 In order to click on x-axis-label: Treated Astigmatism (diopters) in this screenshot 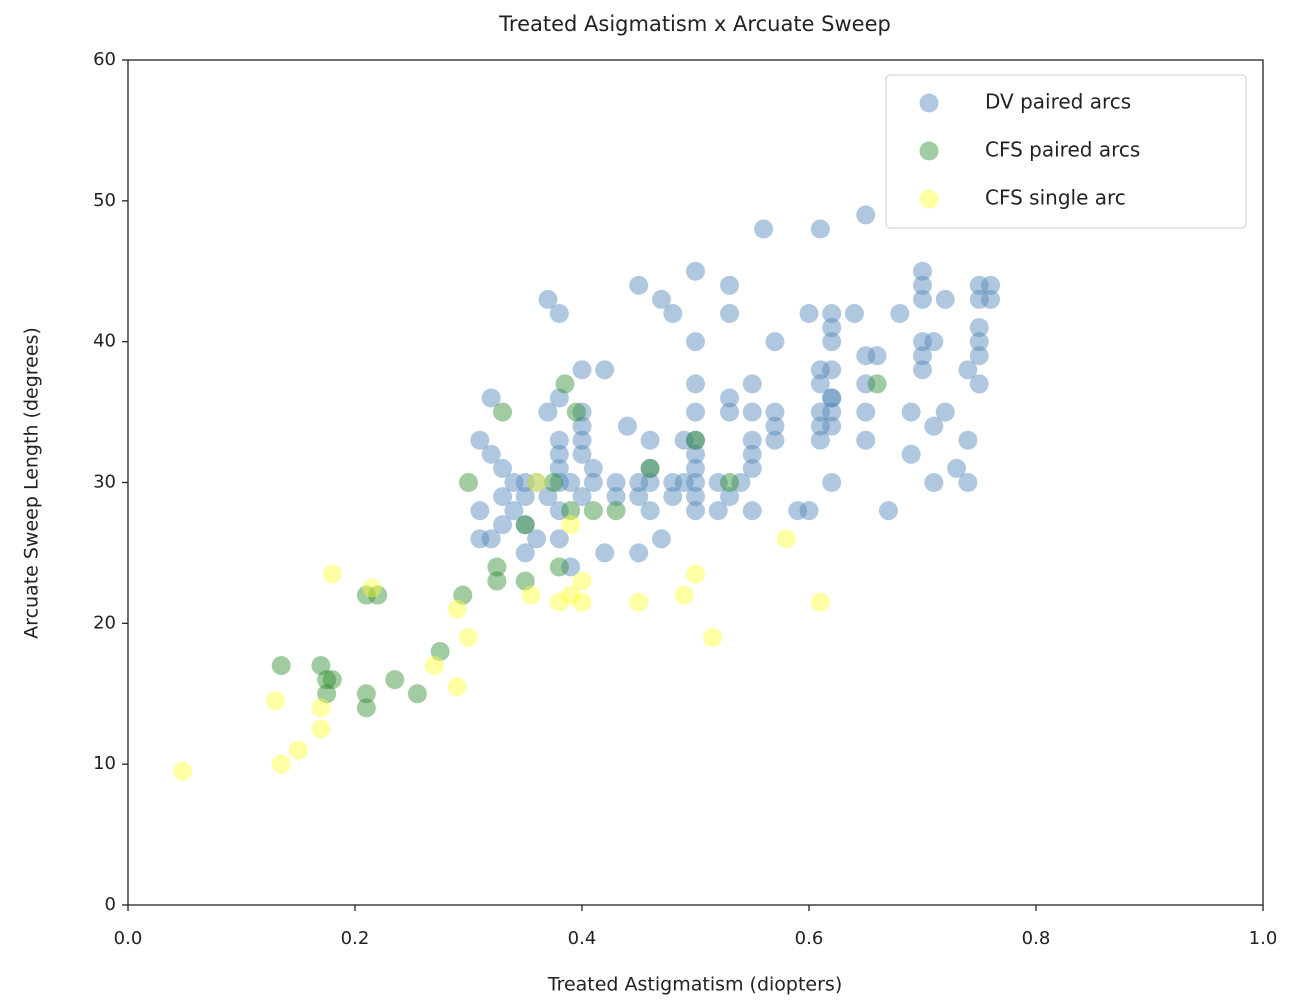, I will do `click(695, 985)`.